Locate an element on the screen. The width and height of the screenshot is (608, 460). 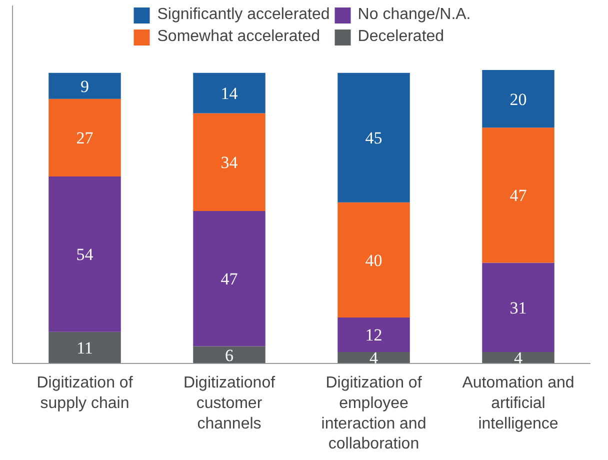
legend-label: Somewhat accelerated is located at coordinates (238, 37).